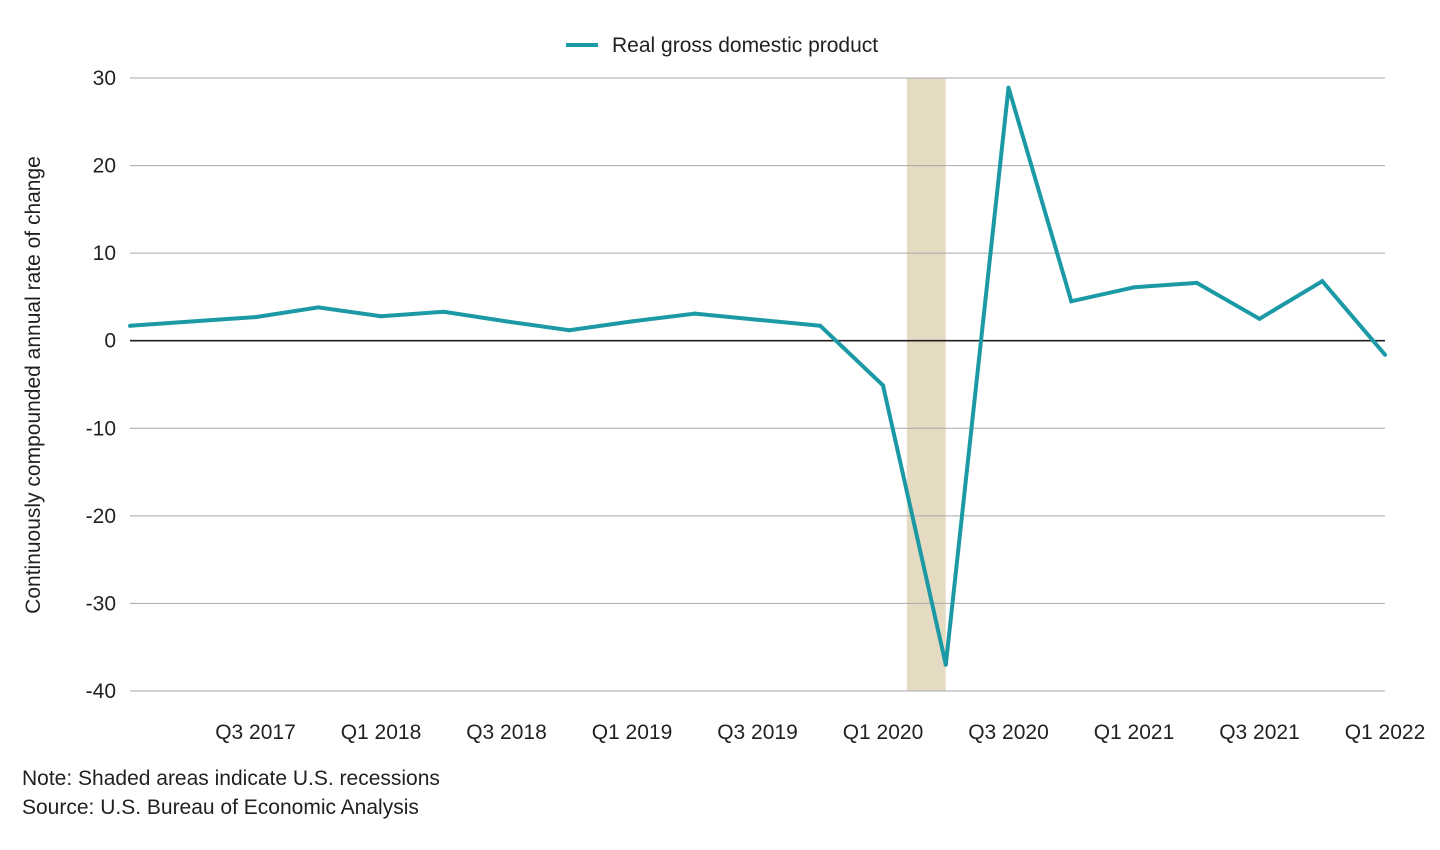  What do you see at coordinates (883, 732) in the screenshot?
I see `x-tick-label-q1-2020: Q1 2020` at bounding box center [883, 732].